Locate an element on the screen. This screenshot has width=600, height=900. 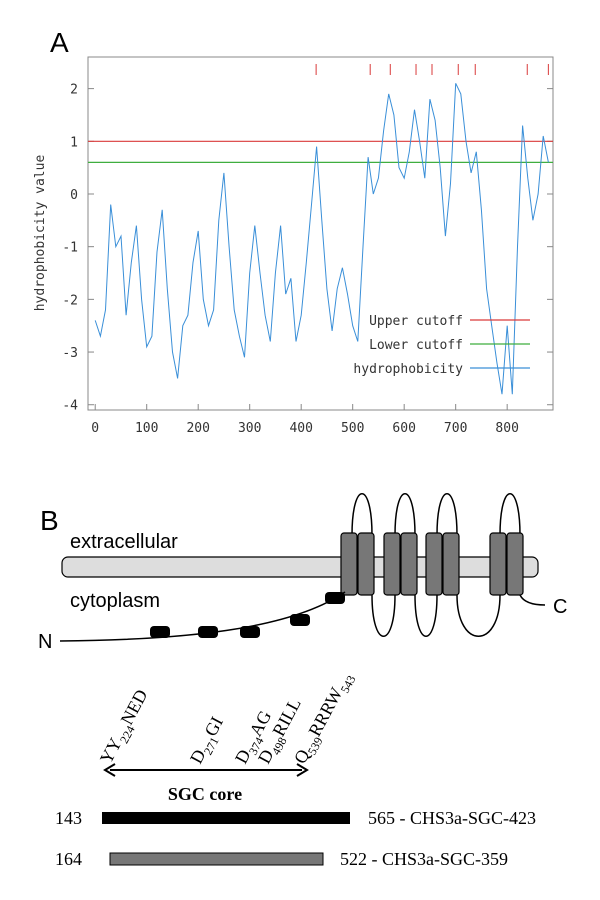
construct-start: 164 is located at coordinates (68, 859).